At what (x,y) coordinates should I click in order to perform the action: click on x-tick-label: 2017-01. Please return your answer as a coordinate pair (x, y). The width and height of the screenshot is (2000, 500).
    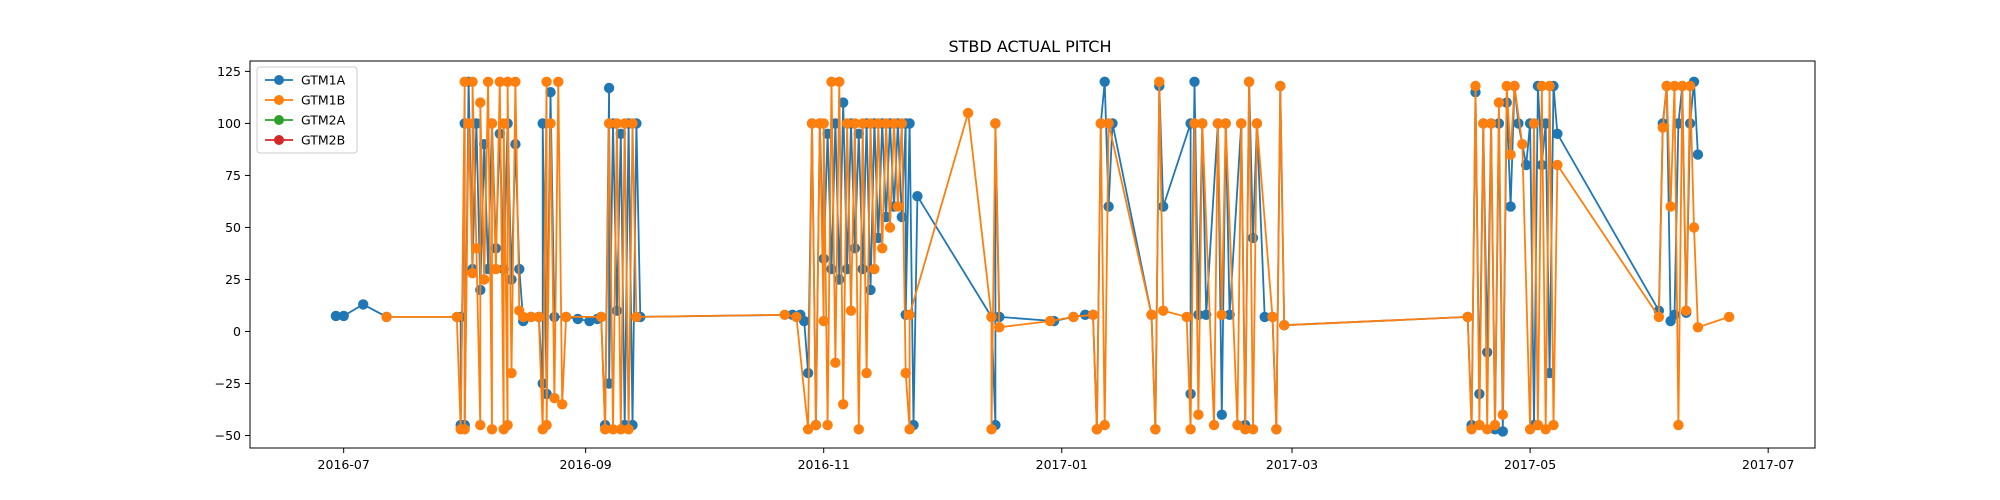
    Looking at the image, I should click on (1062, 464).